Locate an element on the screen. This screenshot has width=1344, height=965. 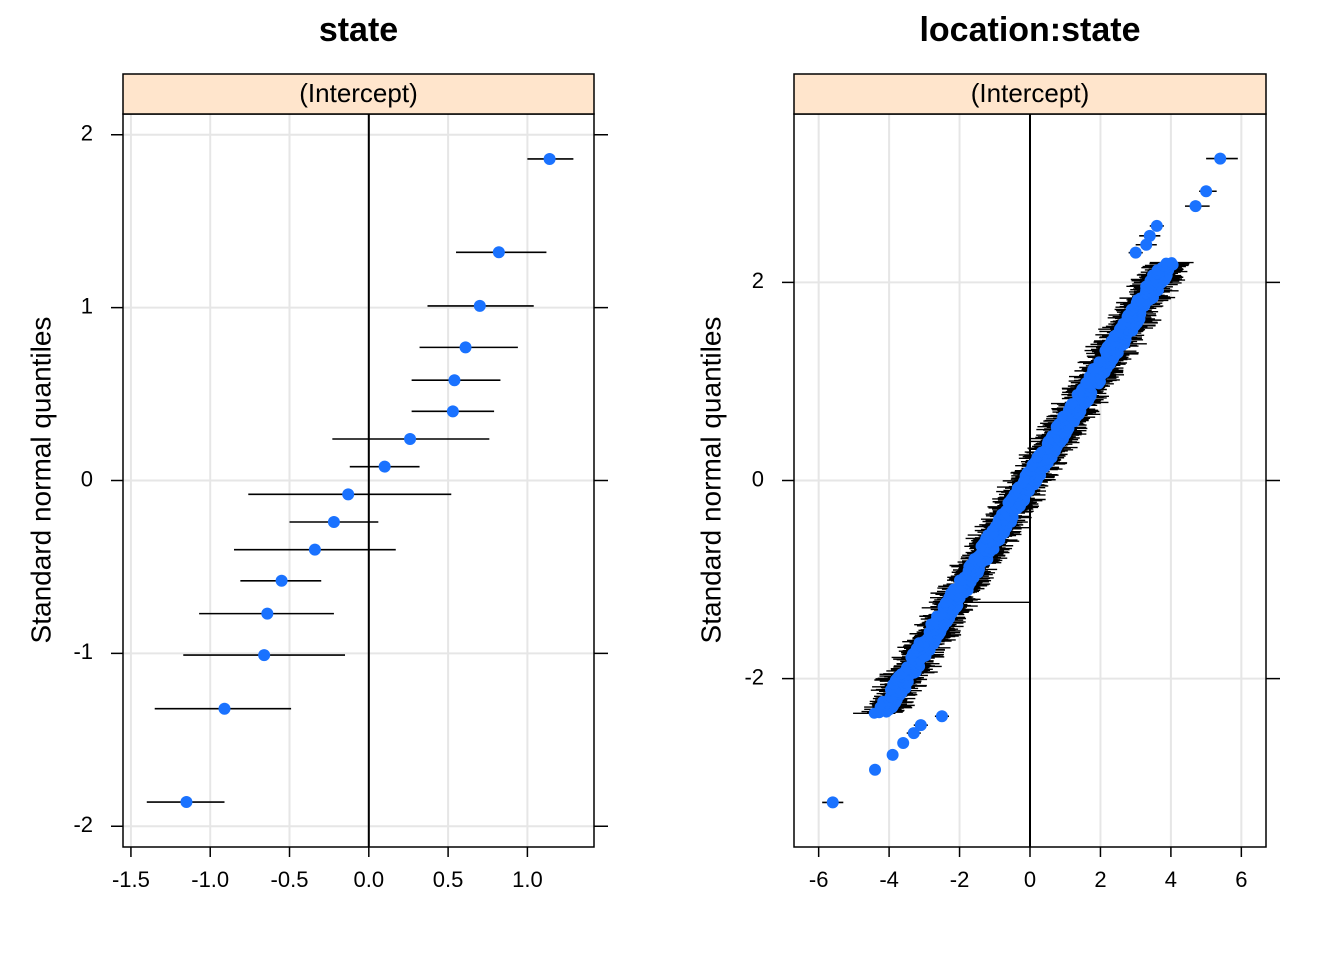
x-tick-label: -6 is located at coordinates (819, 879).